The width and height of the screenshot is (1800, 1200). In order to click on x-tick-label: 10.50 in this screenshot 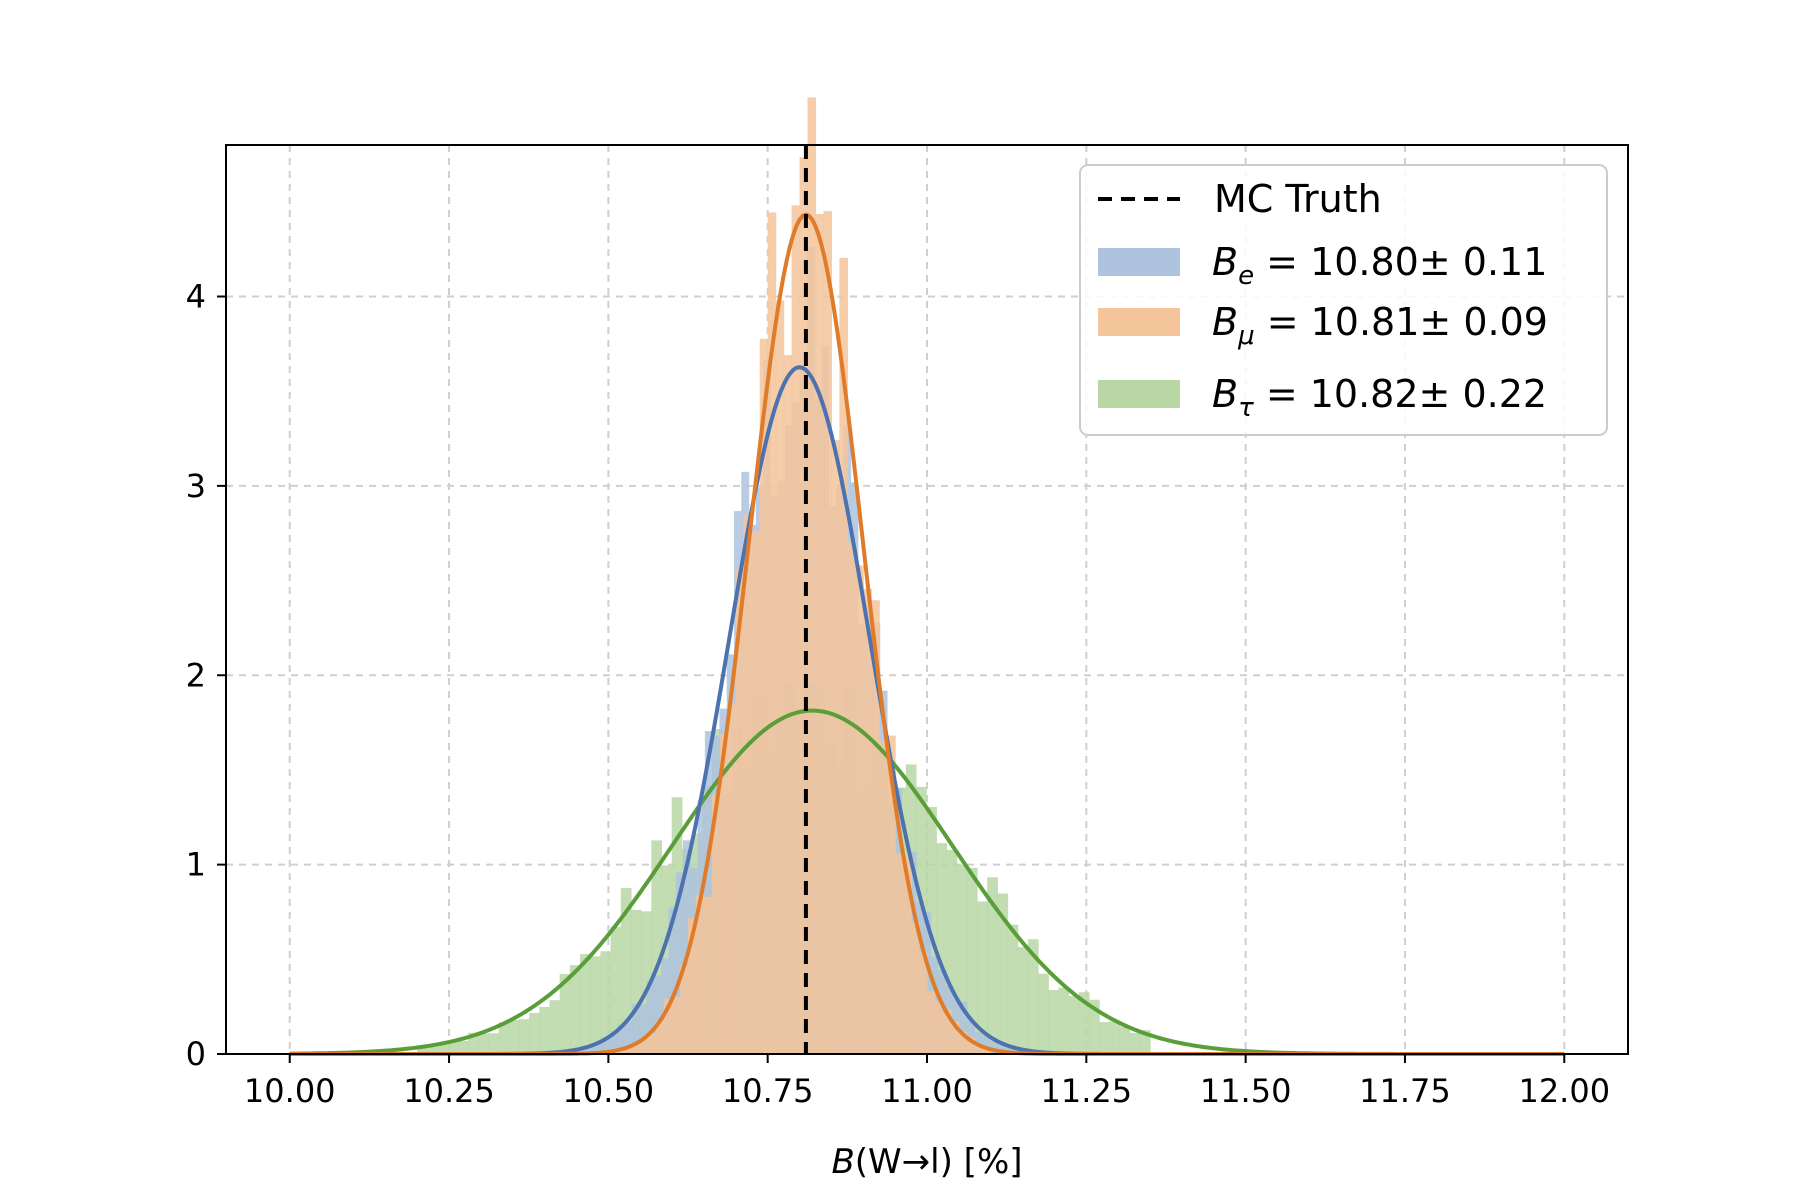, I will do `click(609, 1091)`.